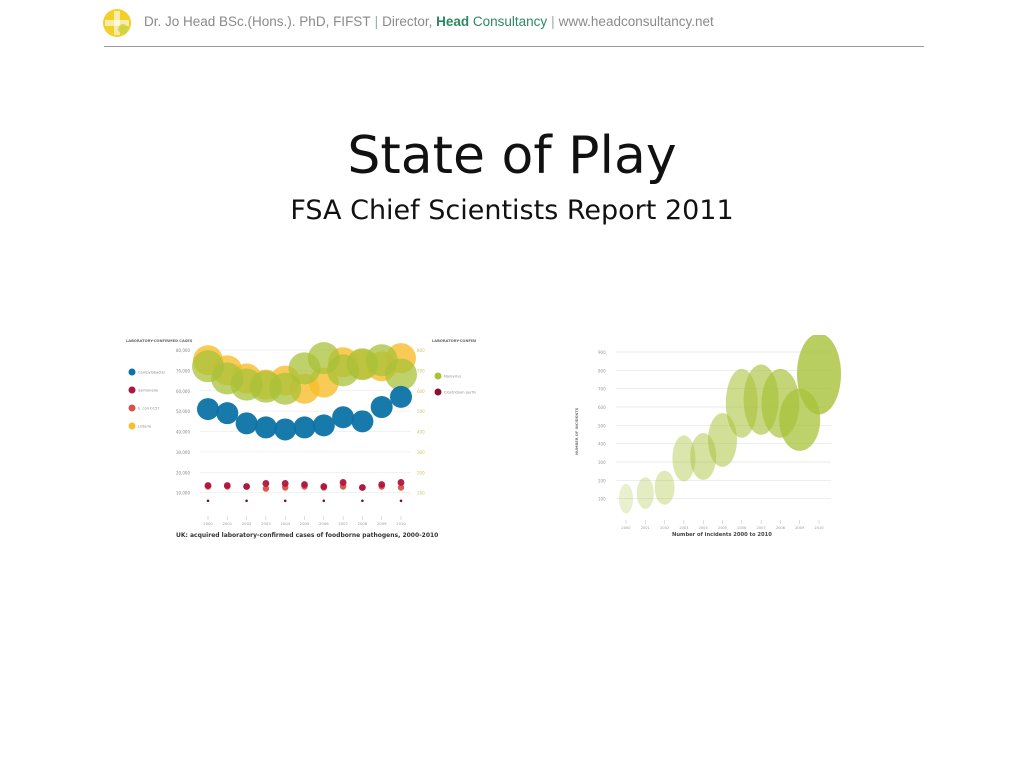 The width and height of the screenshot is (1024, 768). Describe the element at coordinates (452, 377) in the screenshot. I see `legend-label: Norovirus` at that location.